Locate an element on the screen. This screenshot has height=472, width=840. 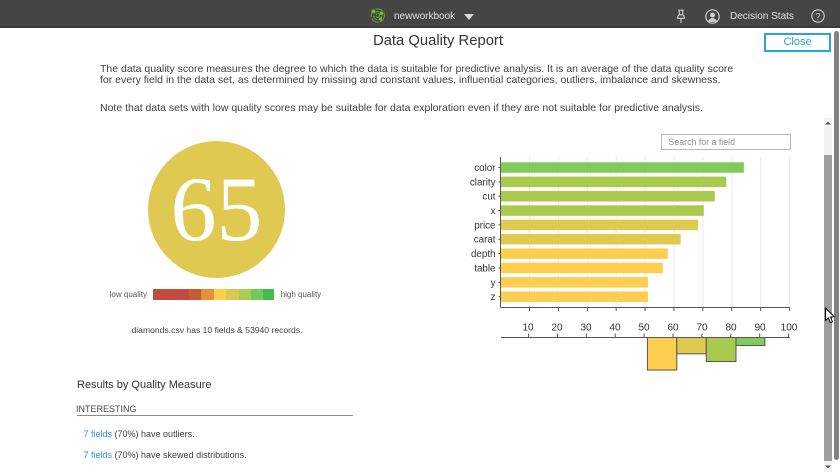
svg-text: 20 is located at coordinates (557, 328).